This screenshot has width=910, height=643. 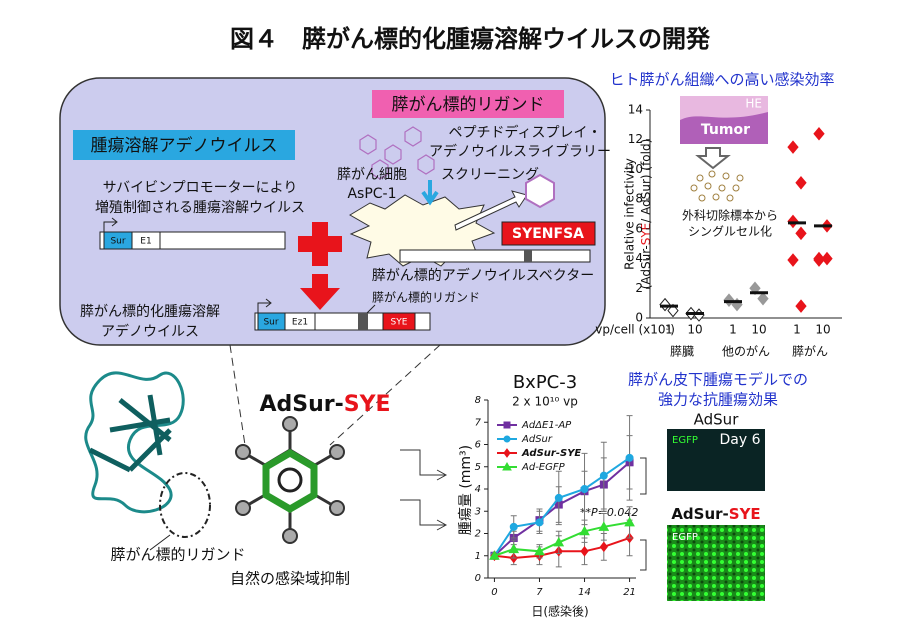 I want to click on title: 図４ 膵がん標的化腫瘍溶解ウイルスの開発, so click(x=470, y=39).